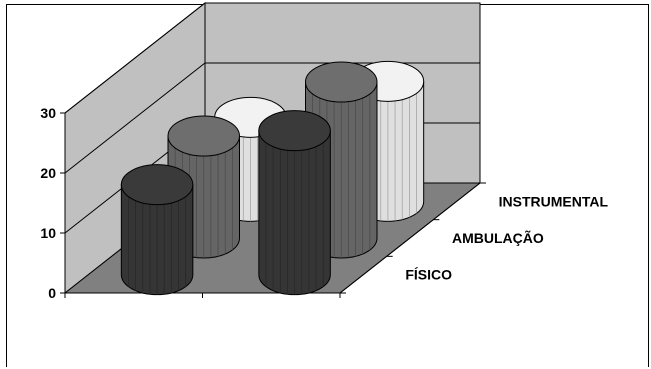 This screenshot has width=651, height=369. I want to click on y-tick-label: 20, so click(48, 173).